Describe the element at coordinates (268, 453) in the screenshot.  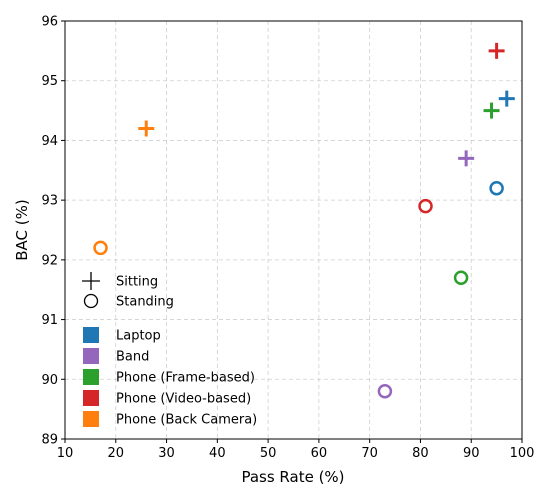
I see `x-tick-label: 50` at that location.